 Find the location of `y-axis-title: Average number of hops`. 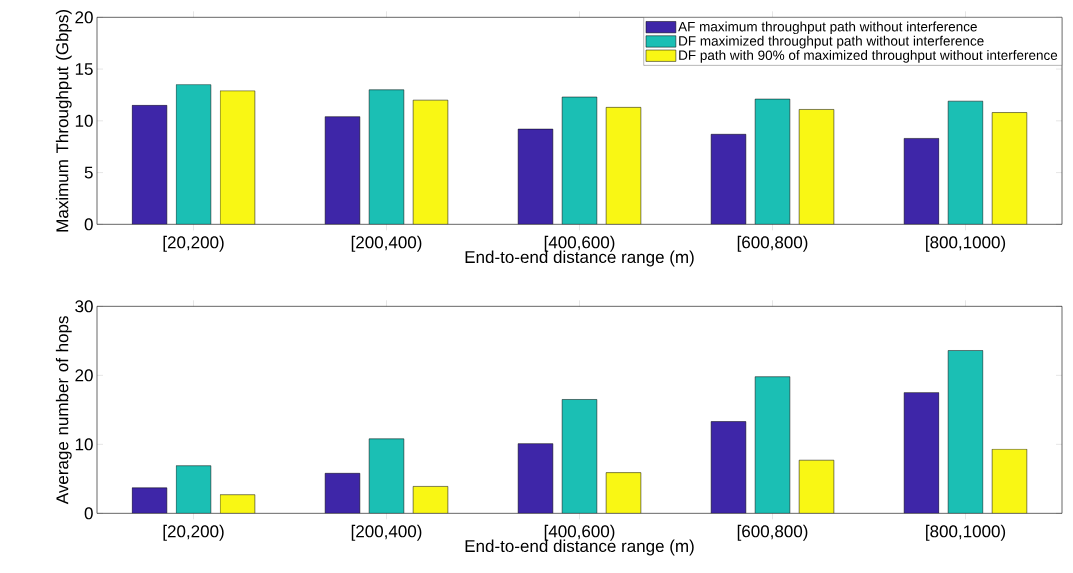

y-axis-title: Average number of hops is located at coordinates (63, 409).